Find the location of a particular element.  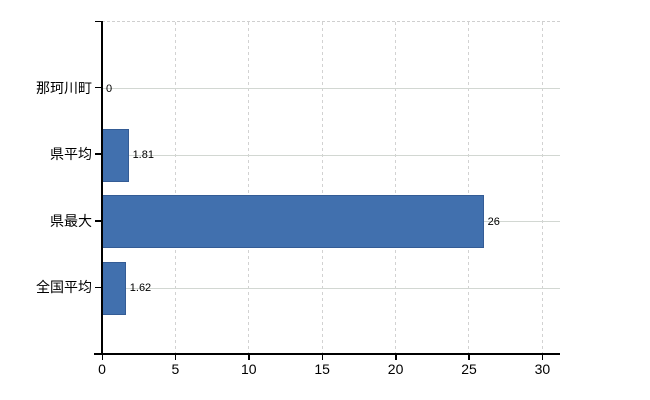

x-tick-label: 15 is located at coordinates (322, 369).